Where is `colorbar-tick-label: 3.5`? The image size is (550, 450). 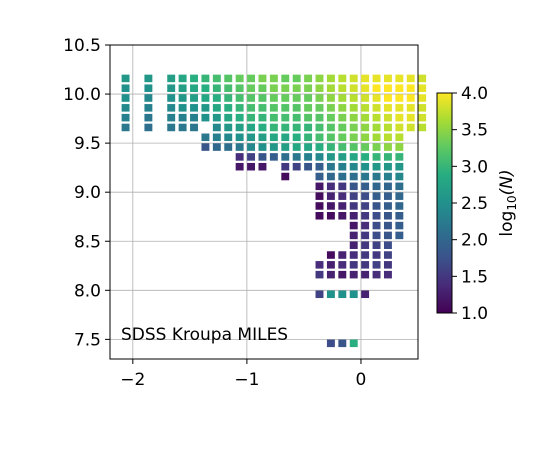
colorbar-tick-label: 3.5 is located at coordinates (474, 131).